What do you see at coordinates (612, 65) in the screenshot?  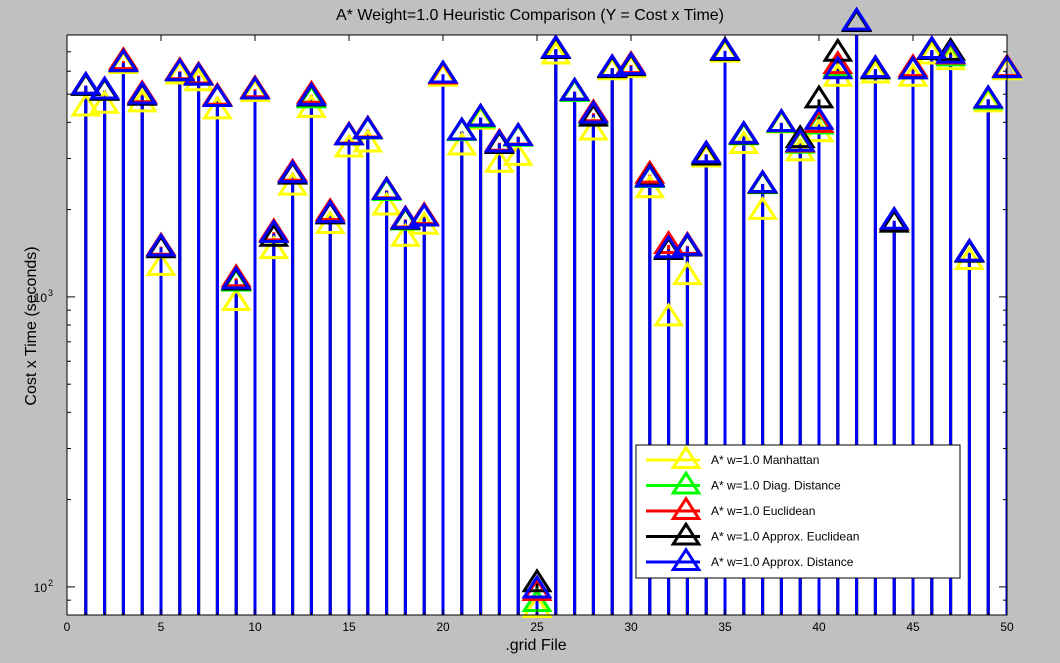 I see `marker-s4-x29` at bounding box center [612, 65].